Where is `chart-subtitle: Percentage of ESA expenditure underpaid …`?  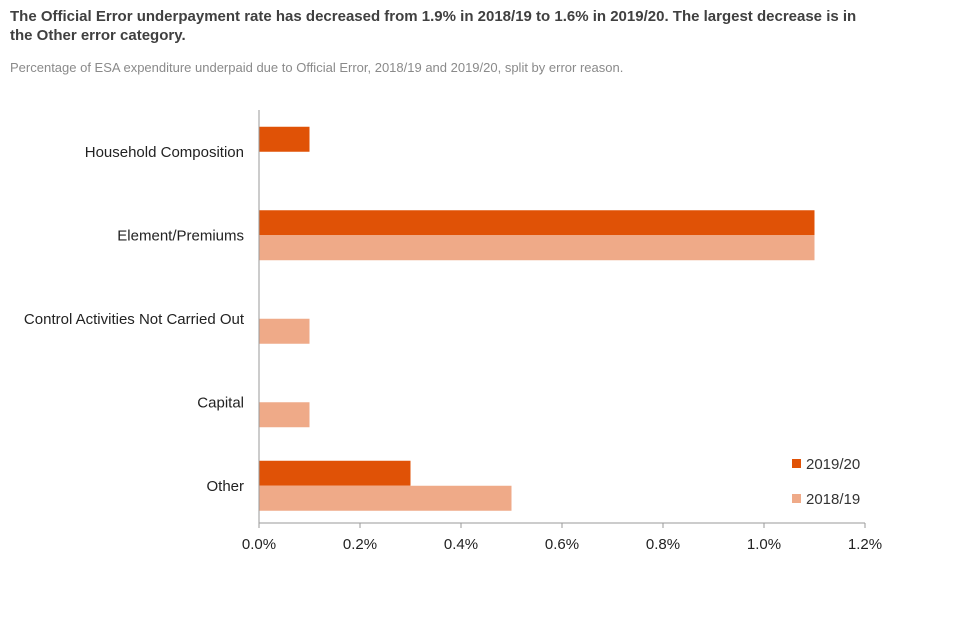 chart-subtitle: Percentage of ESA expenditure underpaid … is located at coordinates (317, 67).